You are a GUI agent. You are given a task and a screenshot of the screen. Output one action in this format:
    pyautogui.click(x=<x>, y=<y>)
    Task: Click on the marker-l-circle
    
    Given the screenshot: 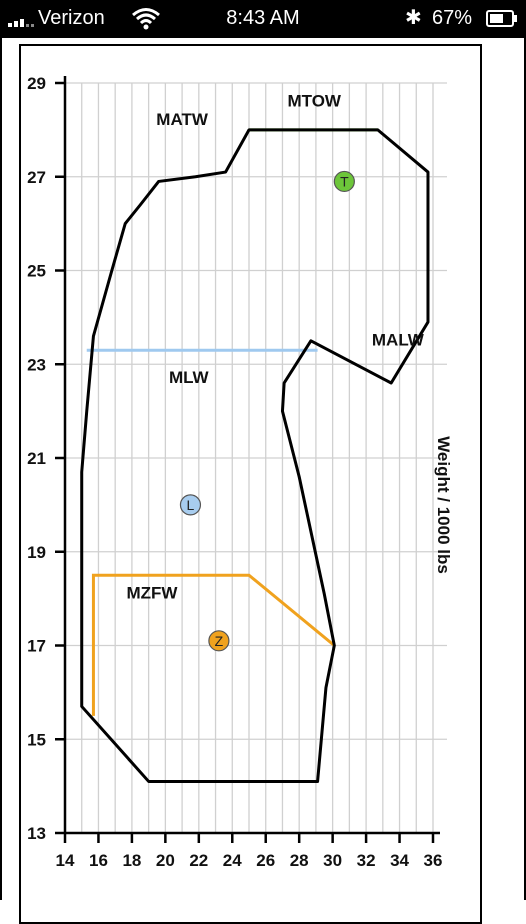 What is the action you would take?
    pyautogui.click(x=190, y=505)
    